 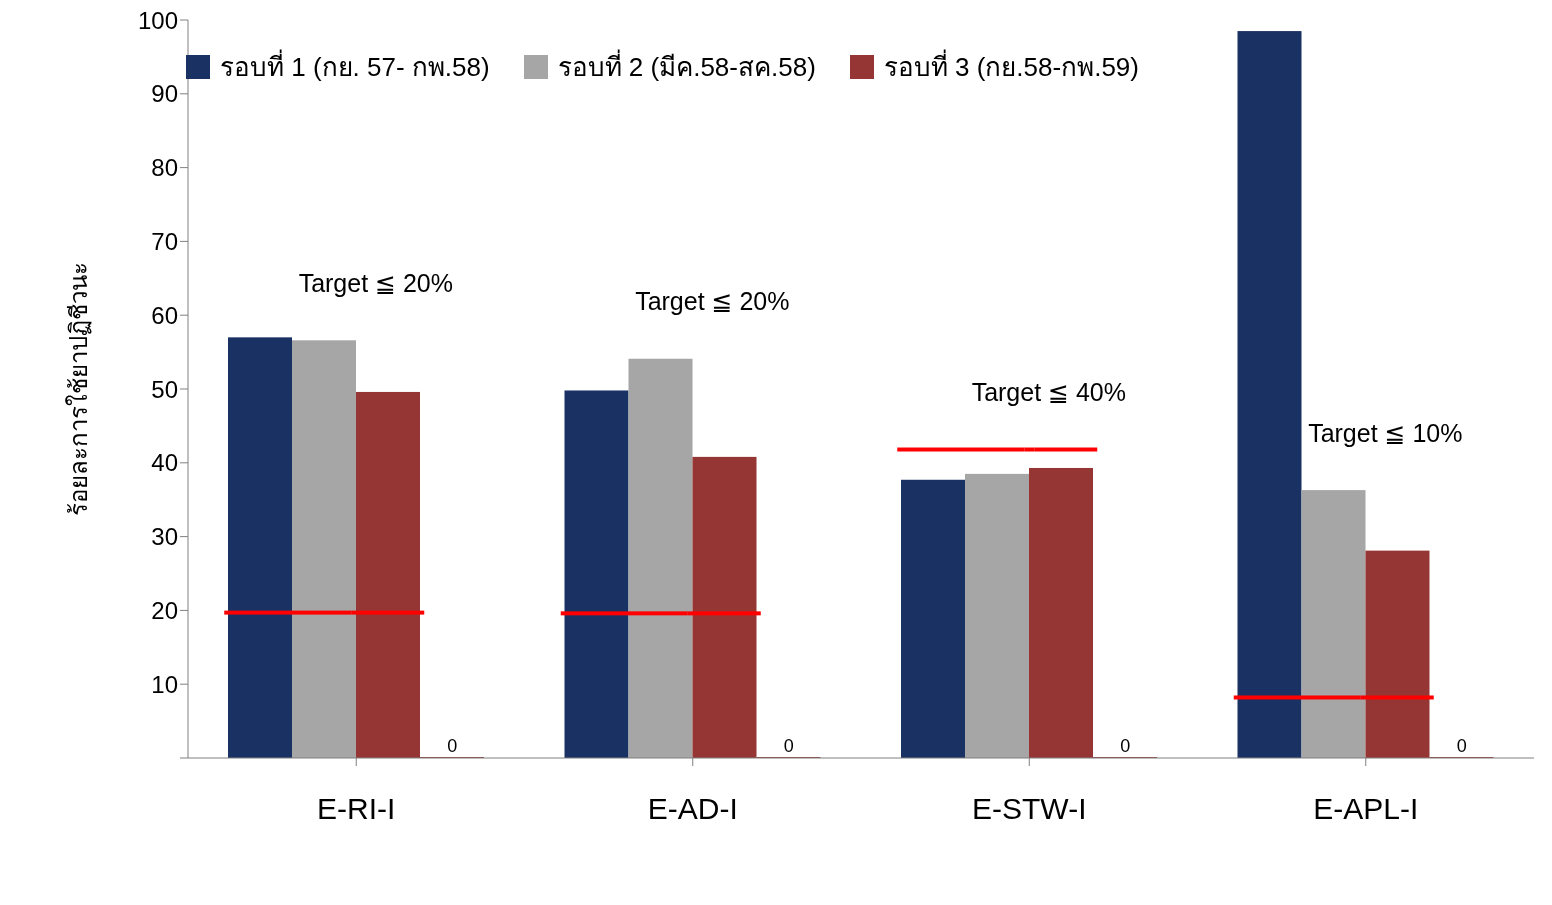 What do you see at coordinates (164, 537) in the screenshot?
I see `y-tick-label: 30` at bounding box center [164, 537].